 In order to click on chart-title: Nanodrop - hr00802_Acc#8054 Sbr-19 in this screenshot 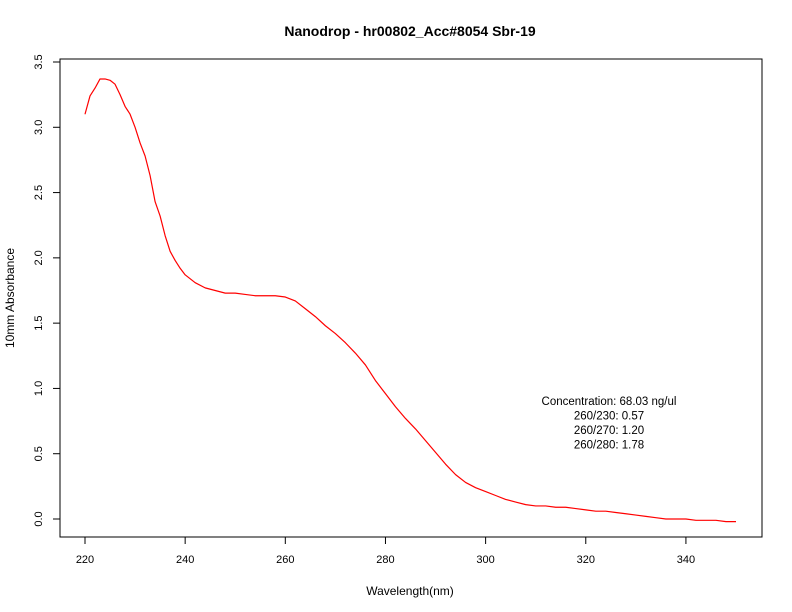, I will do `click(410, 31)`.